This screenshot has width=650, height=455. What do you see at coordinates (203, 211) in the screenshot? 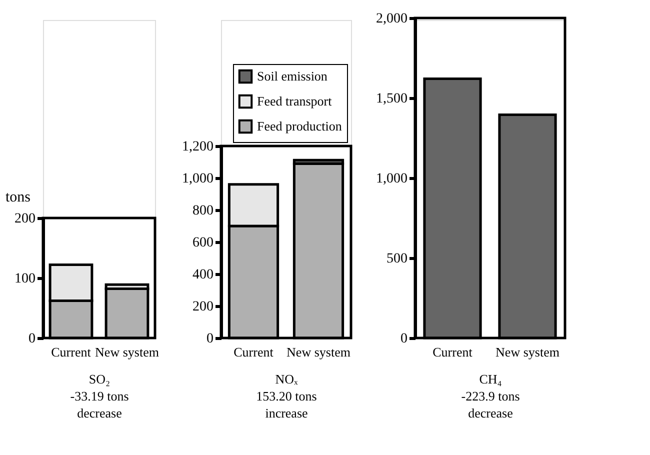
I see `y-tick-label: 800` at bounding box center [203, 211].